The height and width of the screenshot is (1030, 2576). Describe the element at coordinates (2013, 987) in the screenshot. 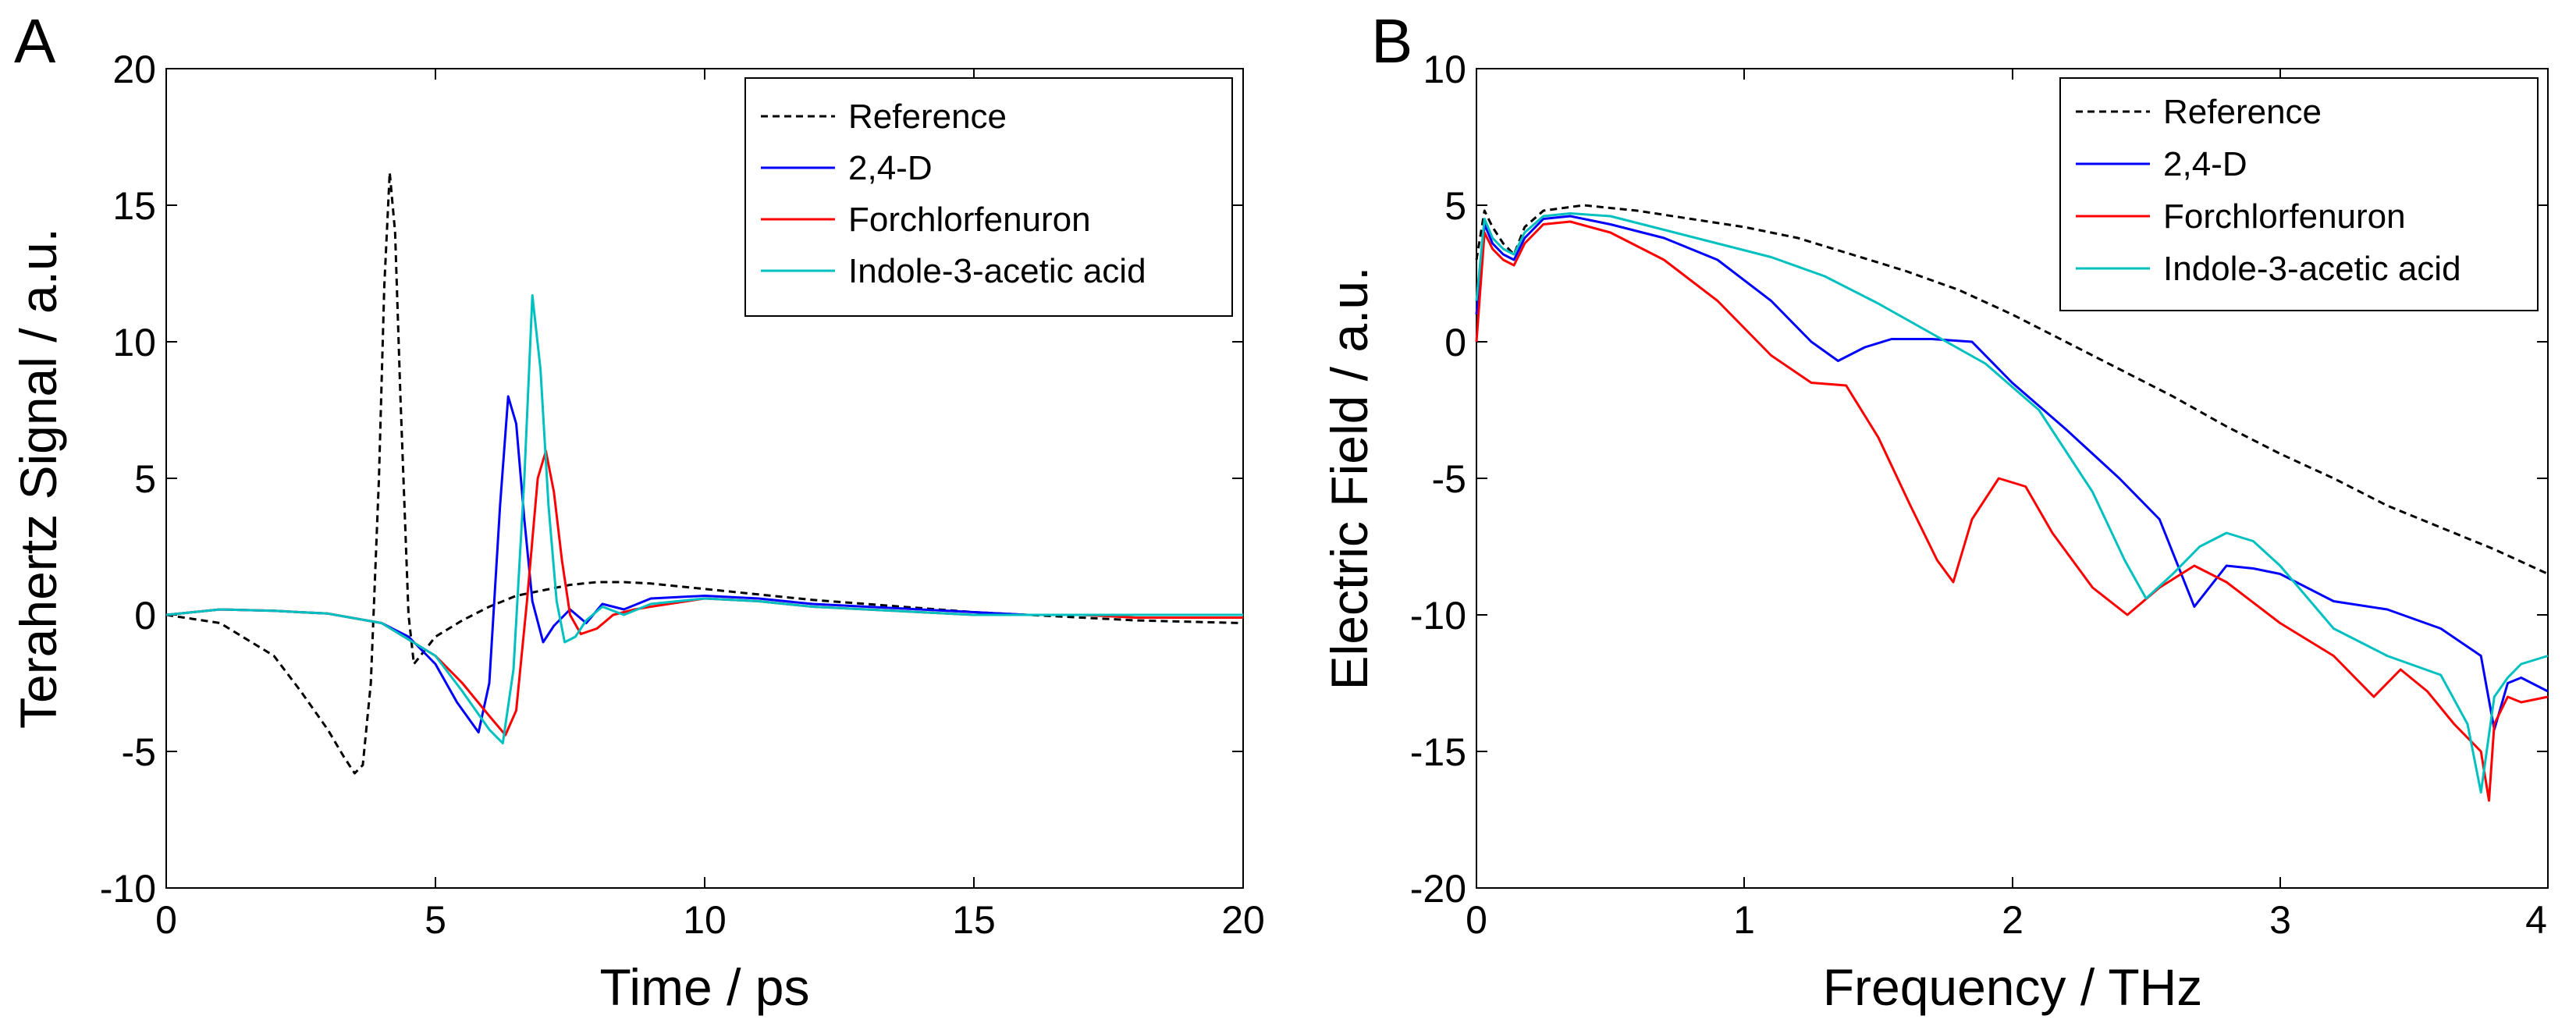

I see `panel-b-x-axis-title: Frequency / THz` at that location.